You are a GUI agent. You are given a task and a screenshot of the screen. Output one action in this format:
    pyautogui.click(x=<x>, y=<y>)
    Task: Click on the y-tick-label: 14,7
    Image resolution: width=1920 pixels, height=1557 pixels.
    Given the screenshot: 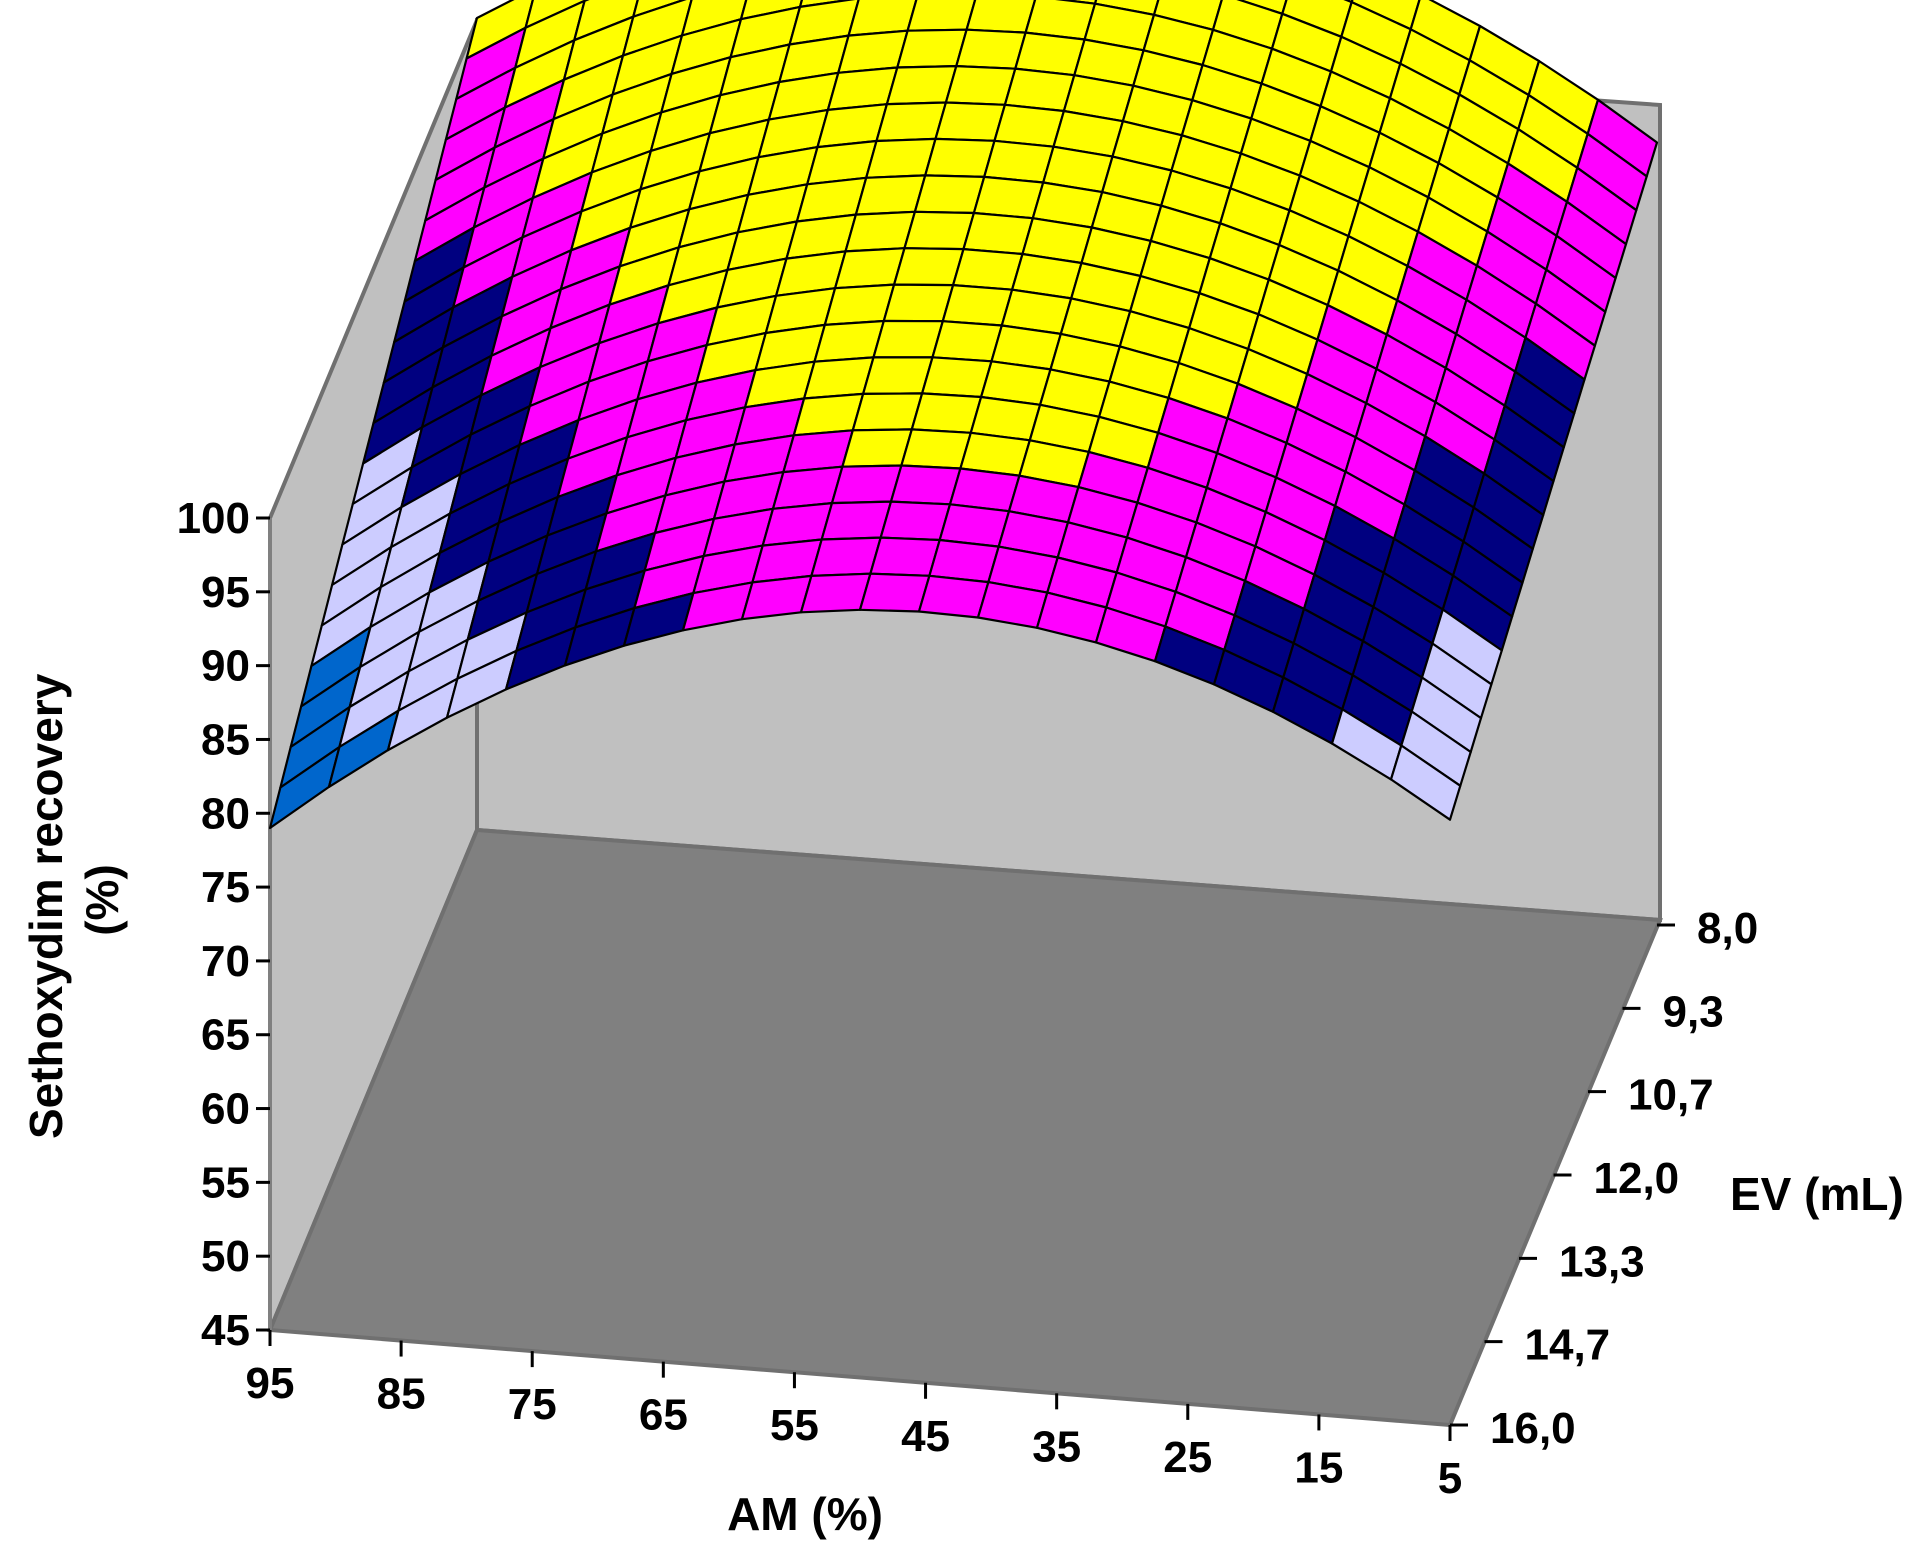 What is the action you would take?
    pyautogui.click(x=1568, y=1345)
    